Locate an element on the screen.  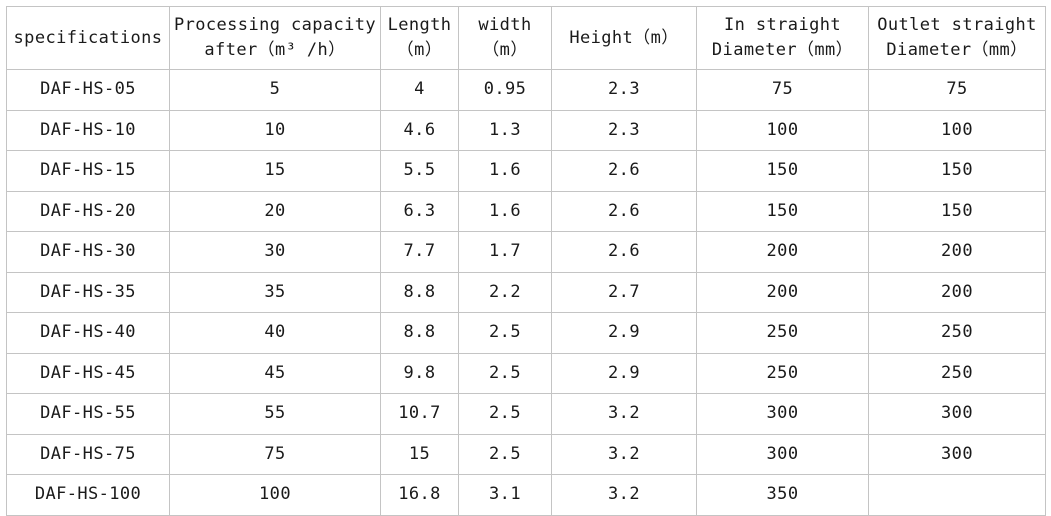
cell-inlet: 350 is located at coordinates (782, 495).